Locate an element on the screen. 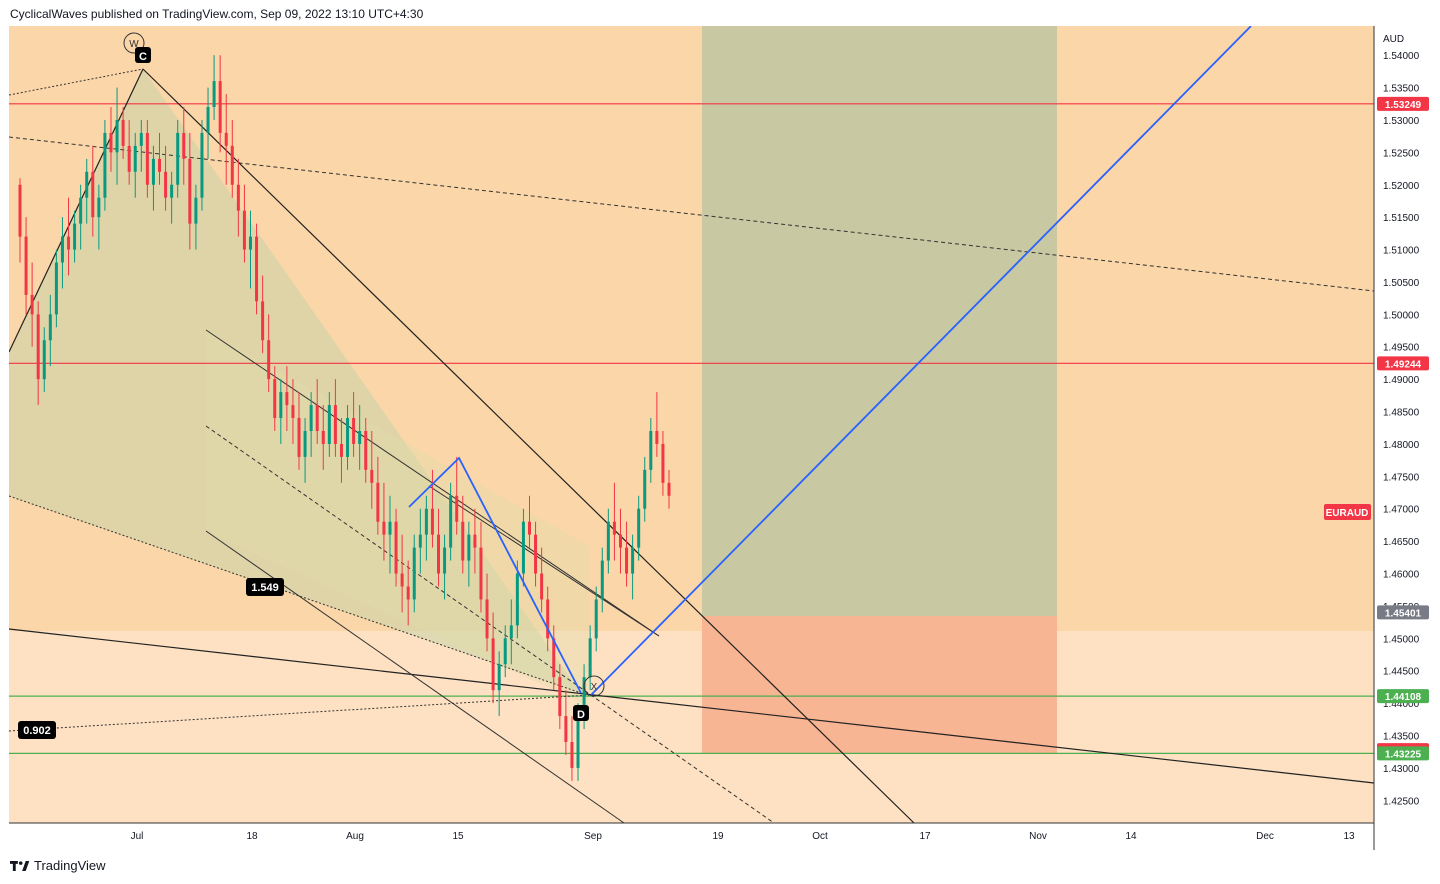 This screenshot has height=884, width=1440. currency-label: AUD is located at coordinates (1393, 39).